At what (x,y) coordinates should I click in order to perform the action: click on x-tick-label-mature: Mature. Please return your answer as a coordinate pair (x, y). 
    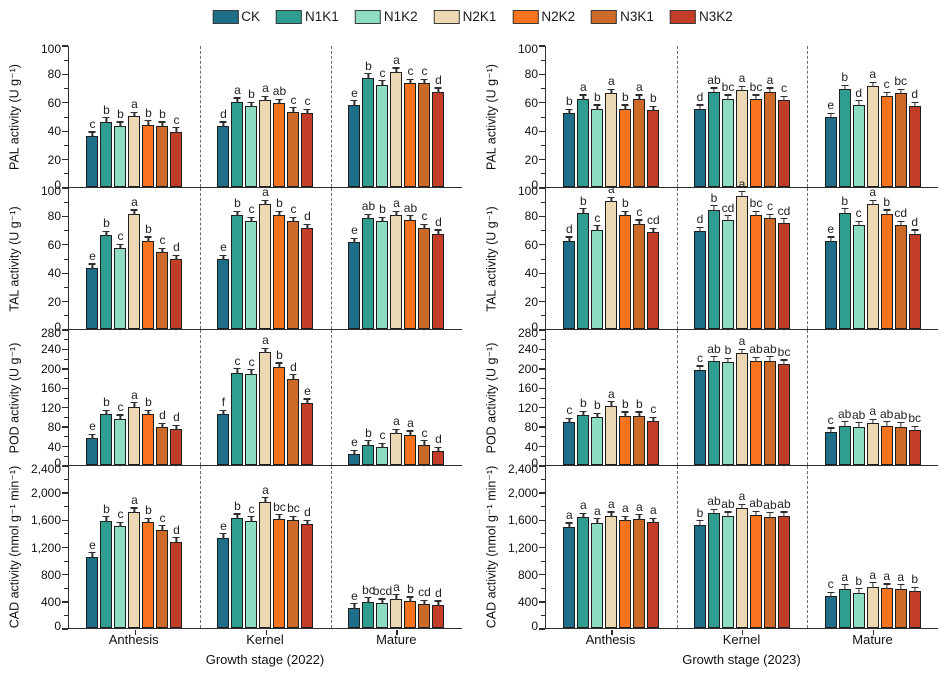
    Looking at the image, I should click on (872, 639).